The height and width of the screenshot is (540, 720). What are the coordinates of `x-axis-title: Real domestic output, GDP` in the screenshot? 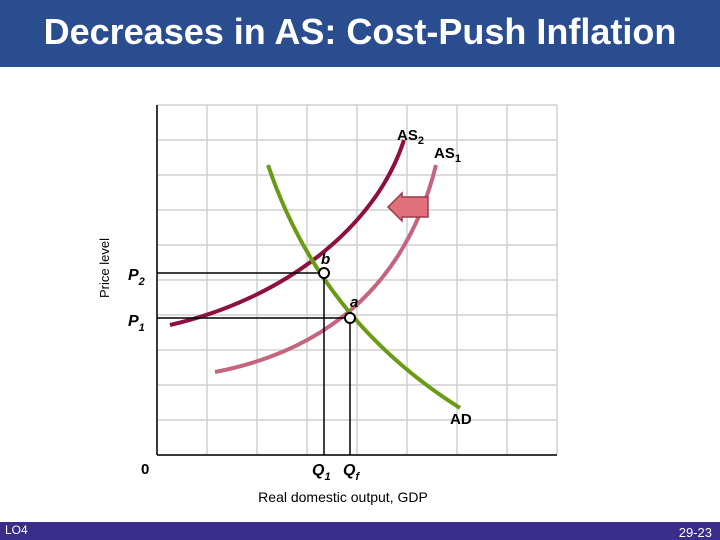 It's located at (343, 497).